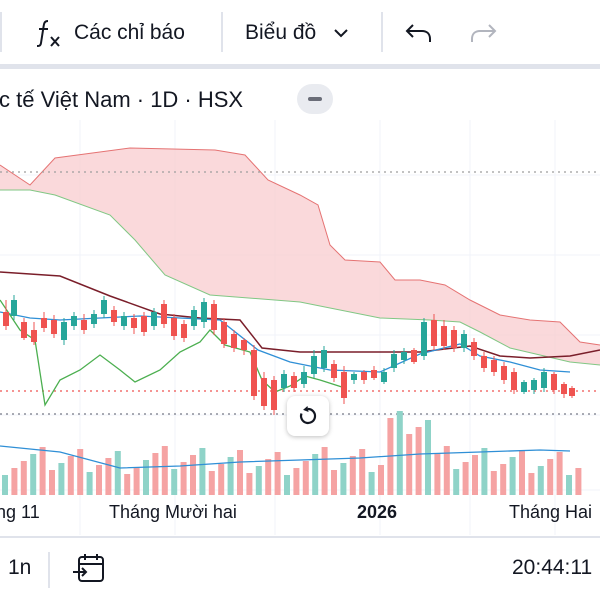 The height and width of the screenshot is (600, 600). What do you see at coordinates (20, 567) in the screenshot?
I see `interval-button: 1n` at bounding box center [20, 567].